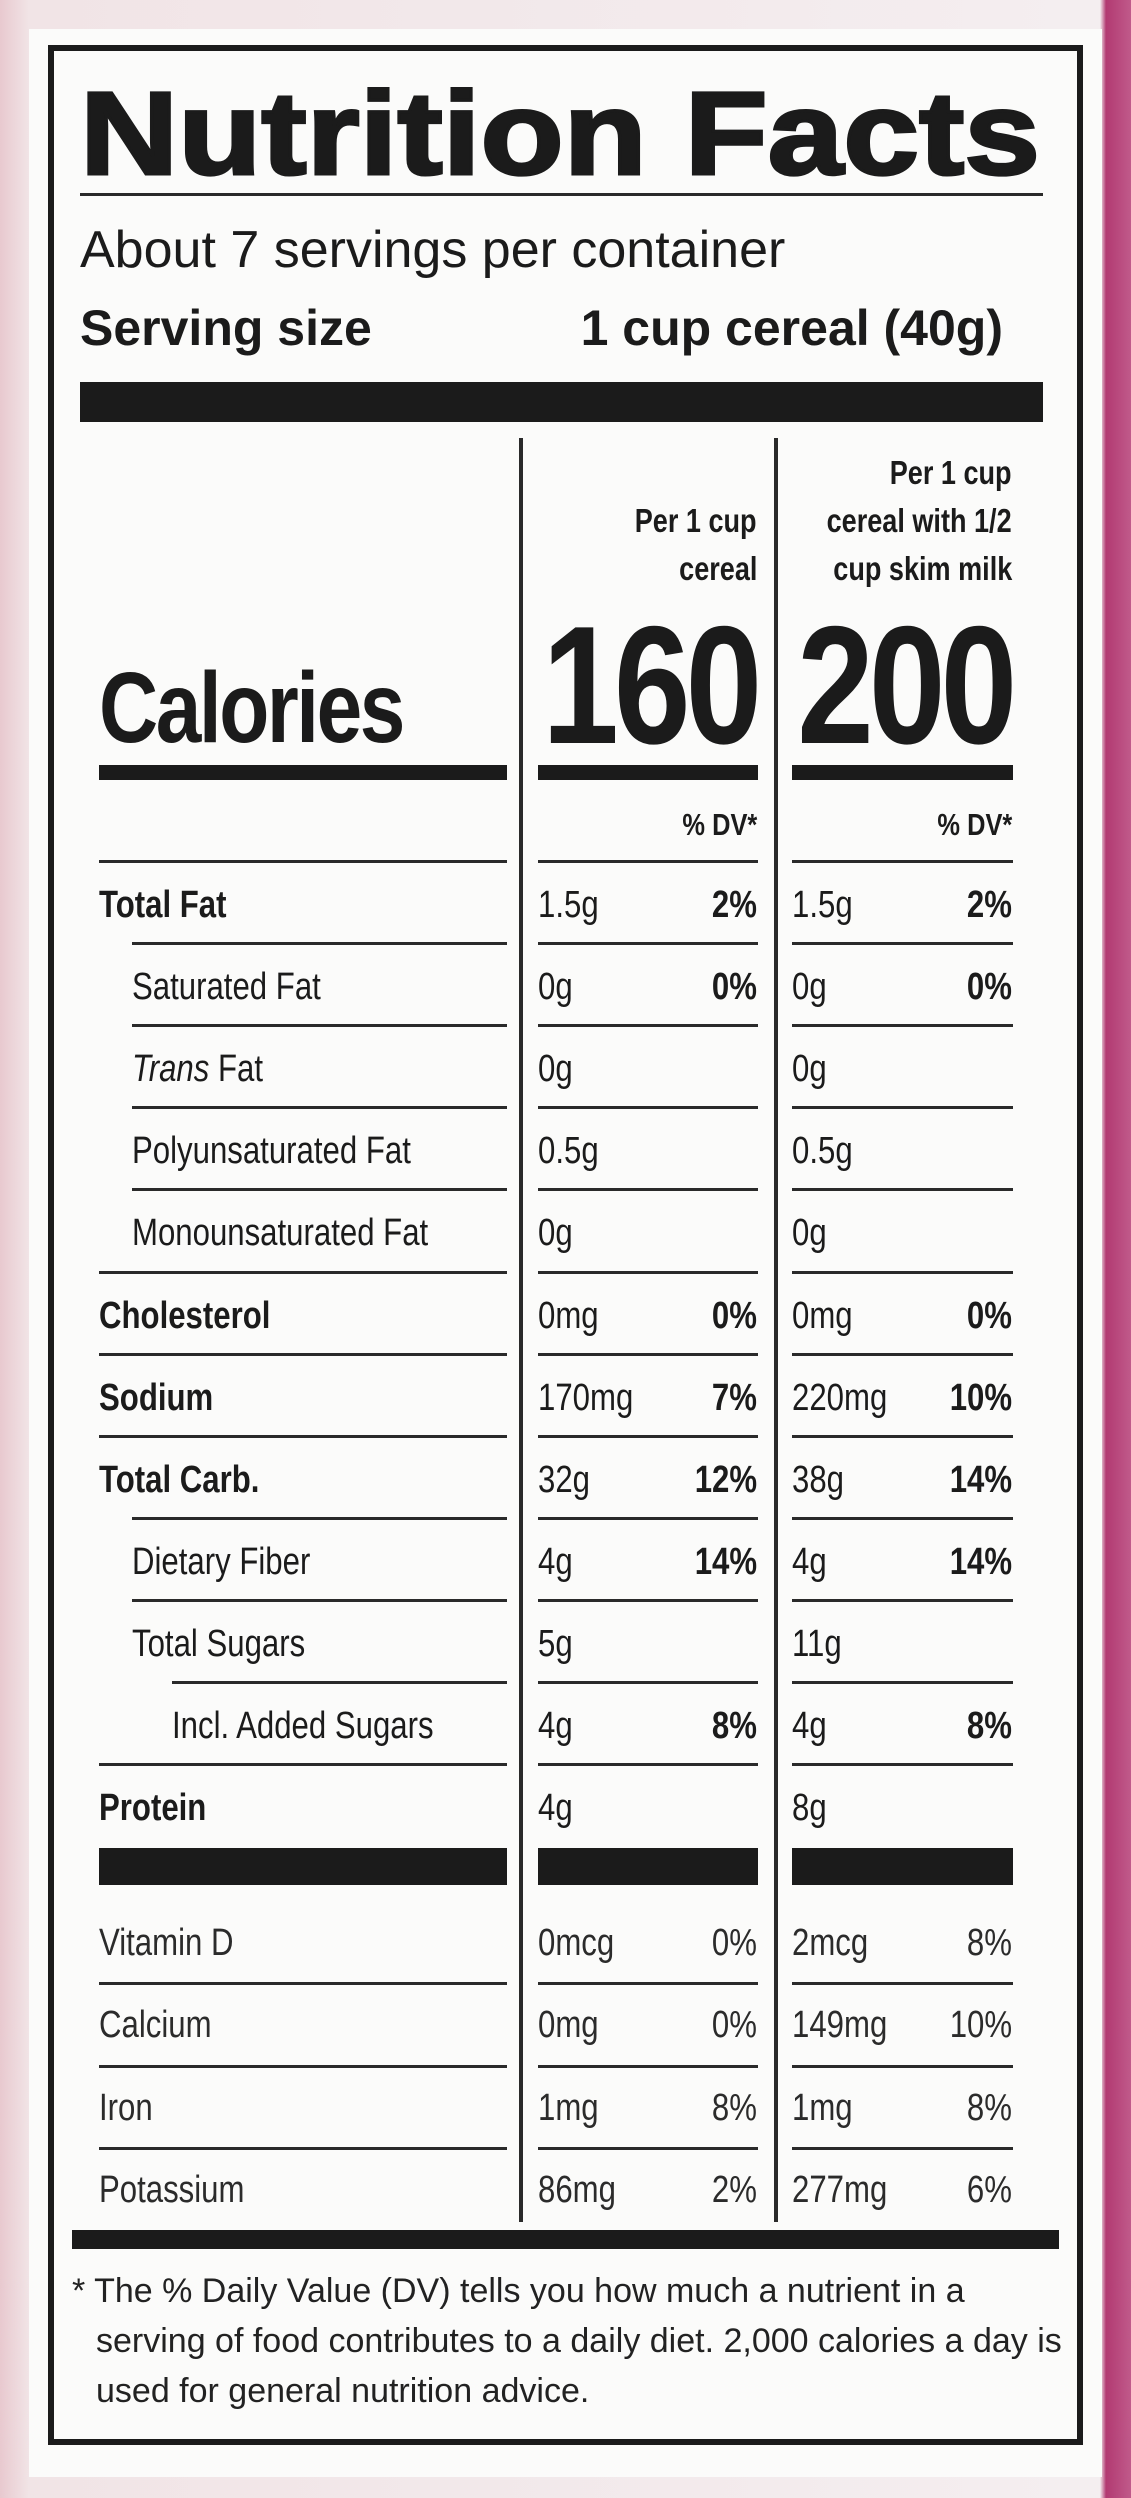 Image resolution: width=1131 pixels, height=2498 pixels. I want to click on nutrient-label-text: Saturated Fat, so click(226, 987).